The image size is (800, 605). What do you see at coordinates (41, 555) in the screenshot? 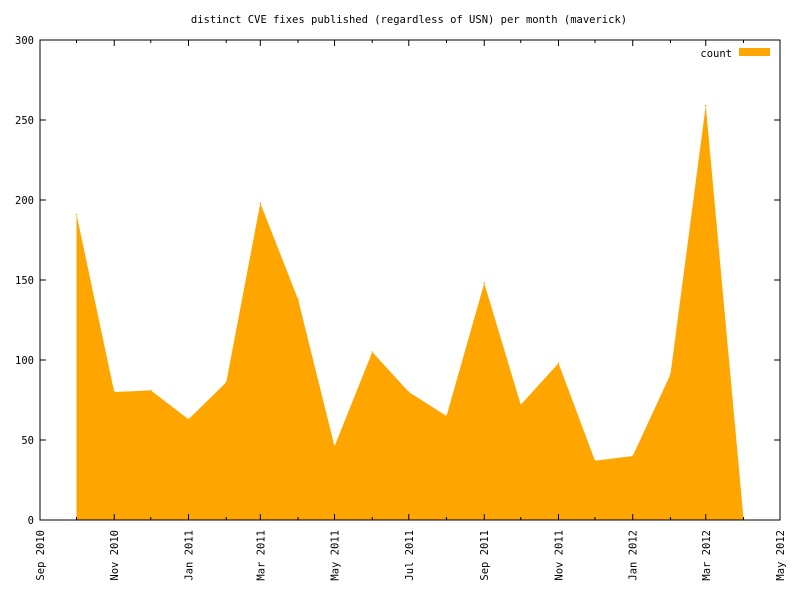
I see `x-tick-label: Sep 2010` at bounding box center [41, 555].